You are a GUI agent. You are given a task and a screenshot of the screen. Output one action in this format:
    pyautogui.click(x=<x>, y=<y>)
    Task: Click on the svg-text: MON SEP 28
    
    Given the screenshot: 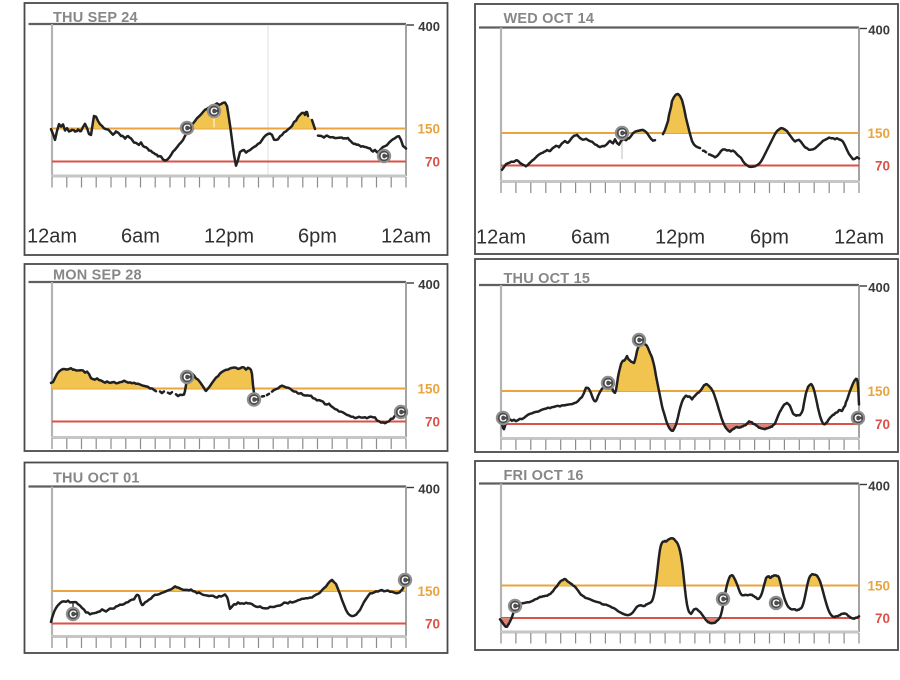 What is the action you would take?
    pyautogui.click(x=97, y=276)
    